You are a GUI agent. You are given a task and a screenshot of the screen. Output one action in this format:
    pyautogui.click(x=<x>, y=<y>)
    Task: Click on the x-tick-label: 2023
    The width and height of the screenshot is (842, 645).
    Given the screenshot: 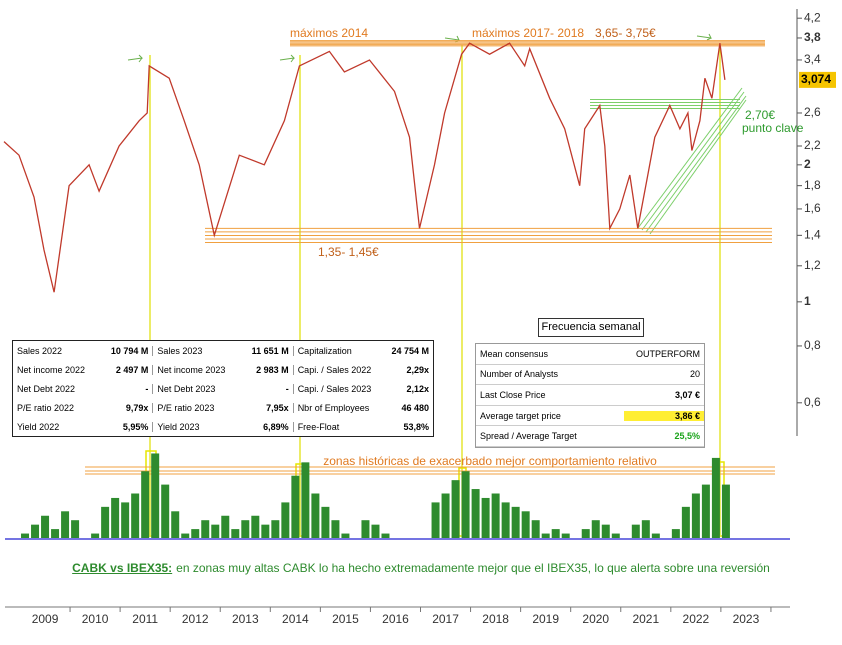 What is the action you would take?
    pyautogui.click(x=746, y=619)
    